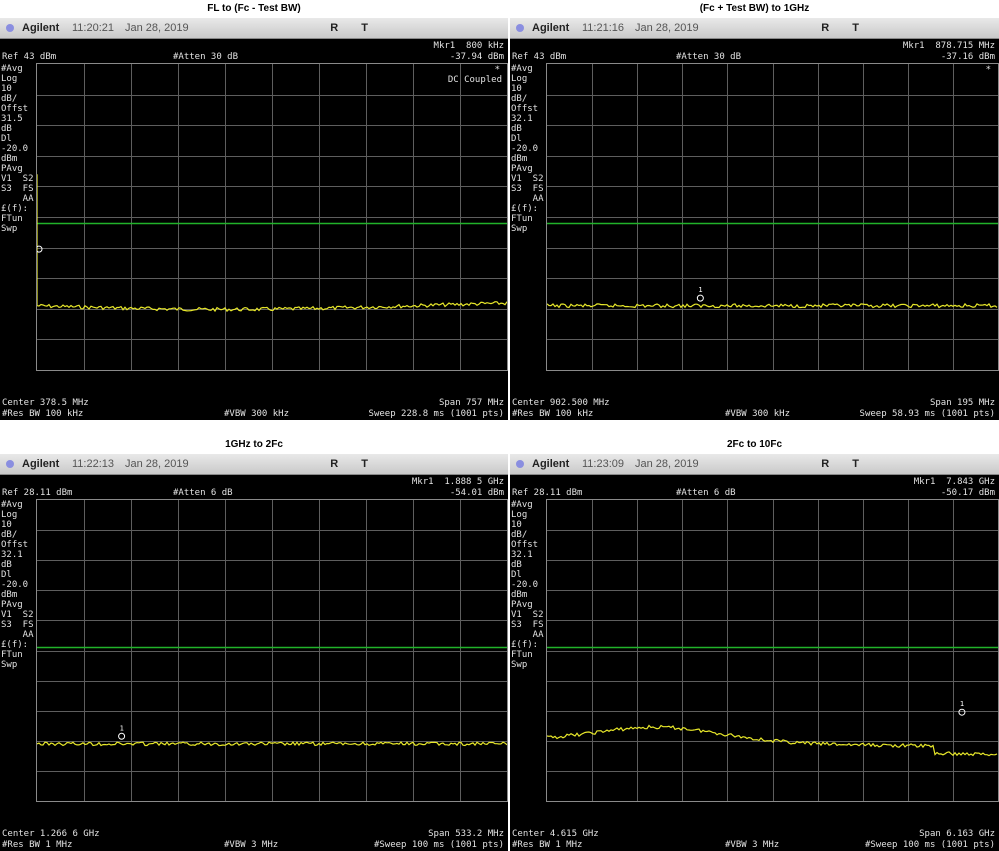 The width and height of the screenshot is (999, 851). I want to click on marker-value: -54.01 dBm, so click(476, 493).